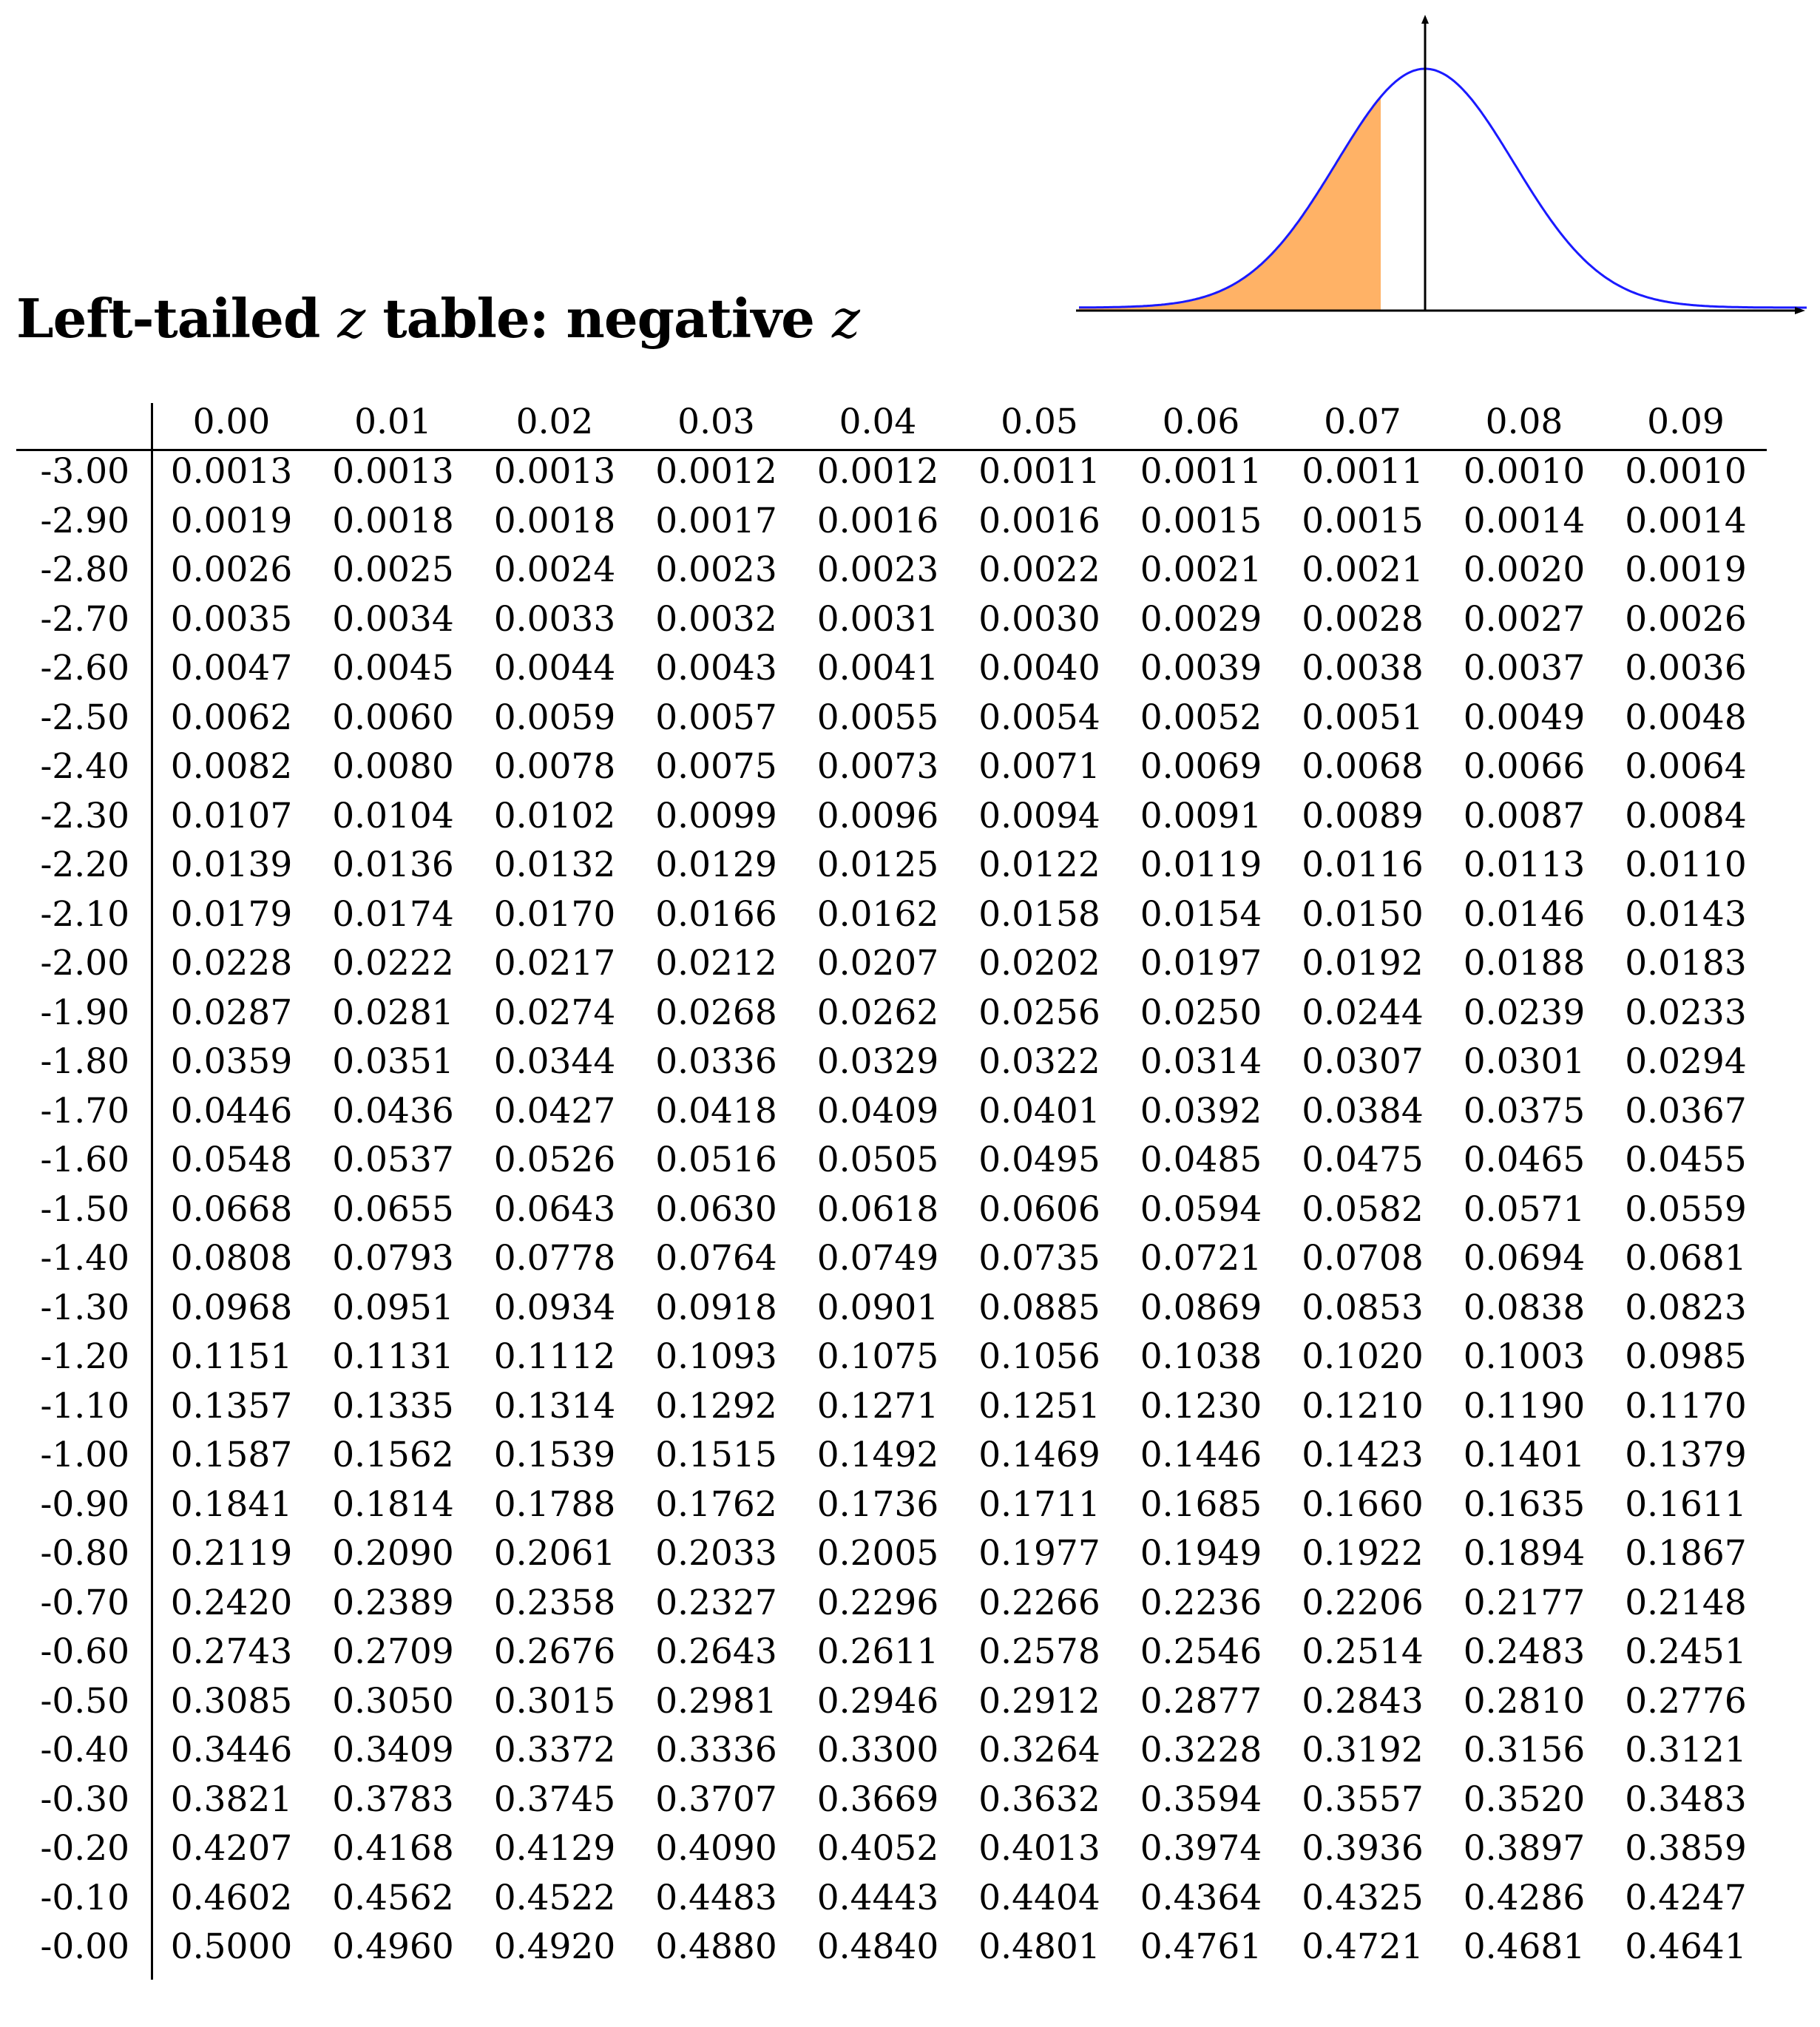 This screenshot has width=1820, height=2027. Describe the element at coordinates (232, 914) in the screenshot. I see `table-cell: 0.0179` at that location.